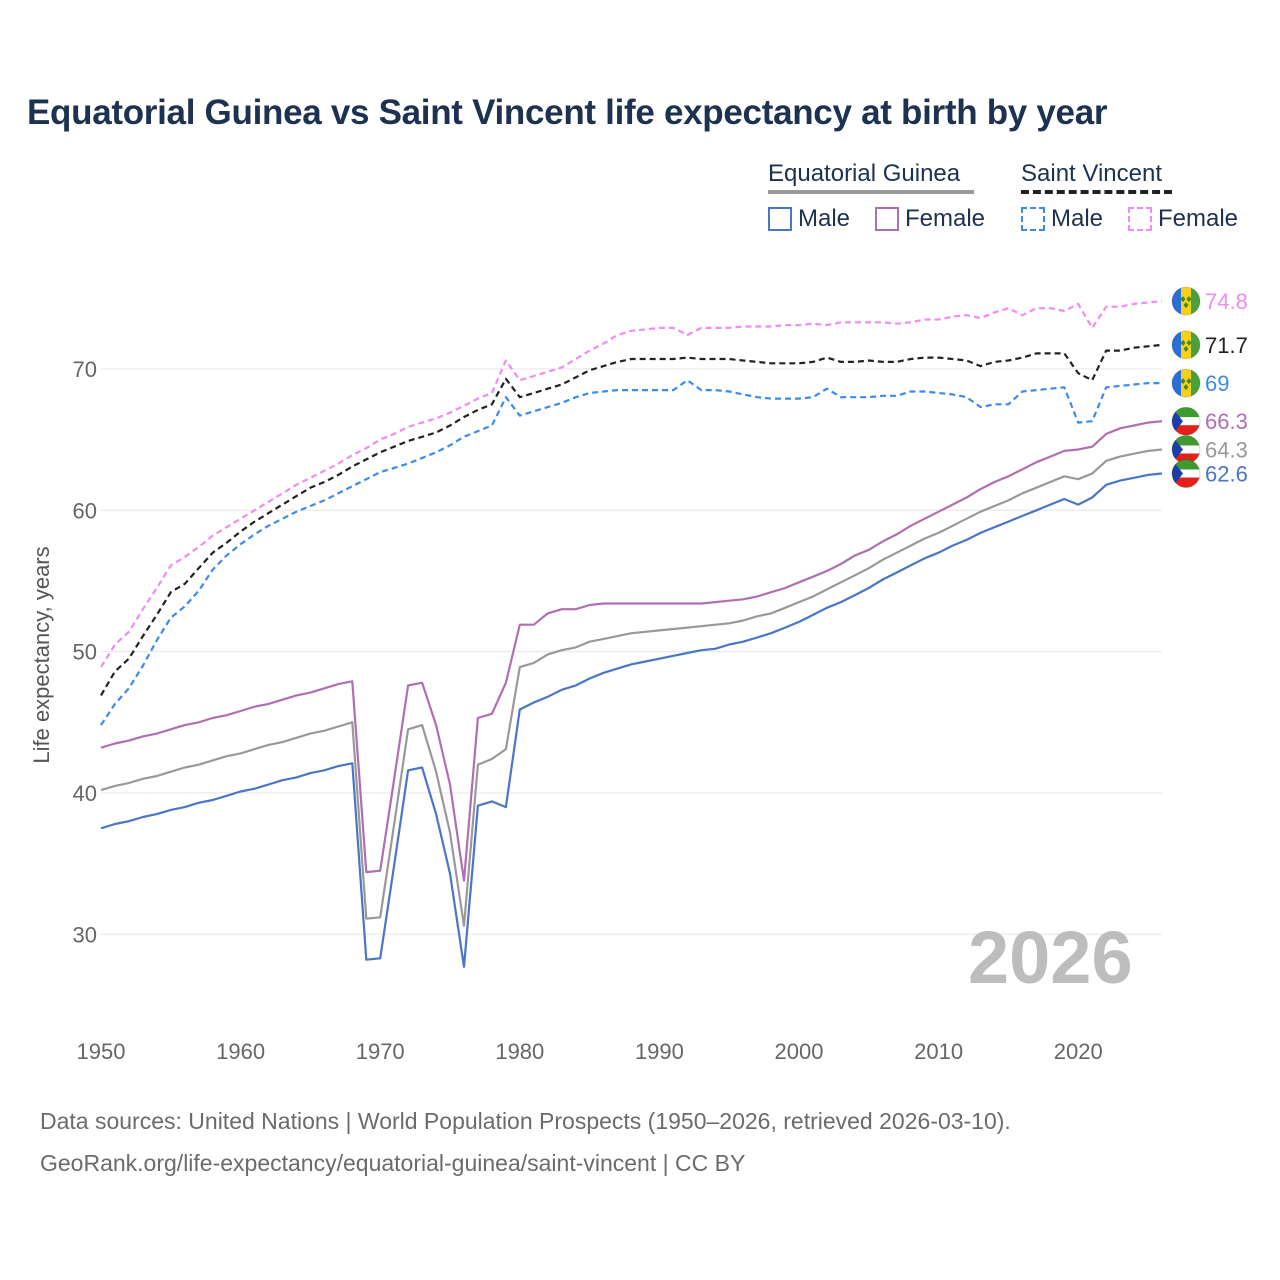 This screenshot has height=1280, width=1280. Describe the element at coordinates (101, 1051) in the screenshot. I see `x-tick-label: 1950` at that location.